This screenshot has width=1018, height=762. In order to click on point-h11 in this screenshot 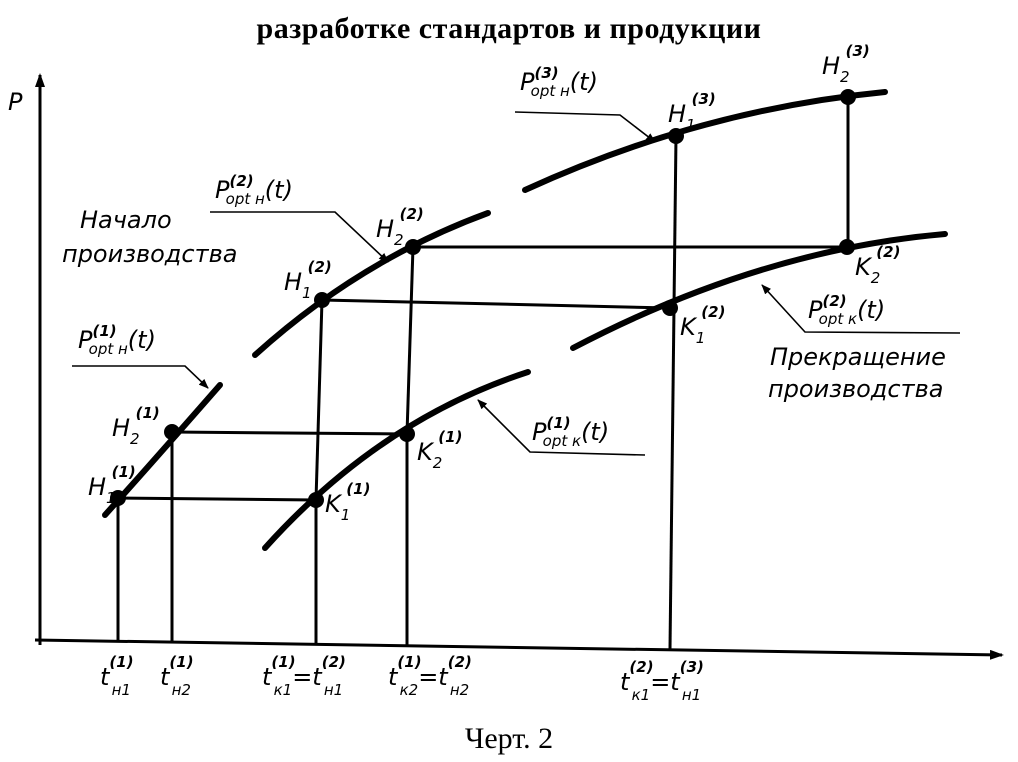, I will do `click(118, 498)`.